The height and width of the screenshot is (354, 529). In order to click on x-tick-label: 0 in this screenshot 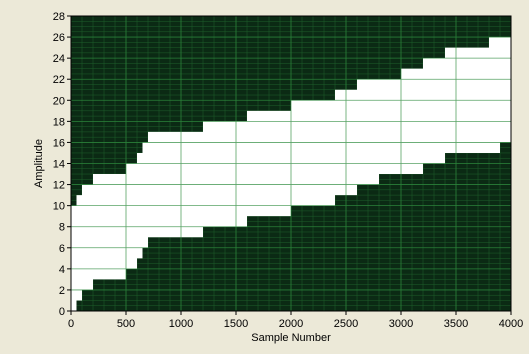, I will do `click(71, 324)`.